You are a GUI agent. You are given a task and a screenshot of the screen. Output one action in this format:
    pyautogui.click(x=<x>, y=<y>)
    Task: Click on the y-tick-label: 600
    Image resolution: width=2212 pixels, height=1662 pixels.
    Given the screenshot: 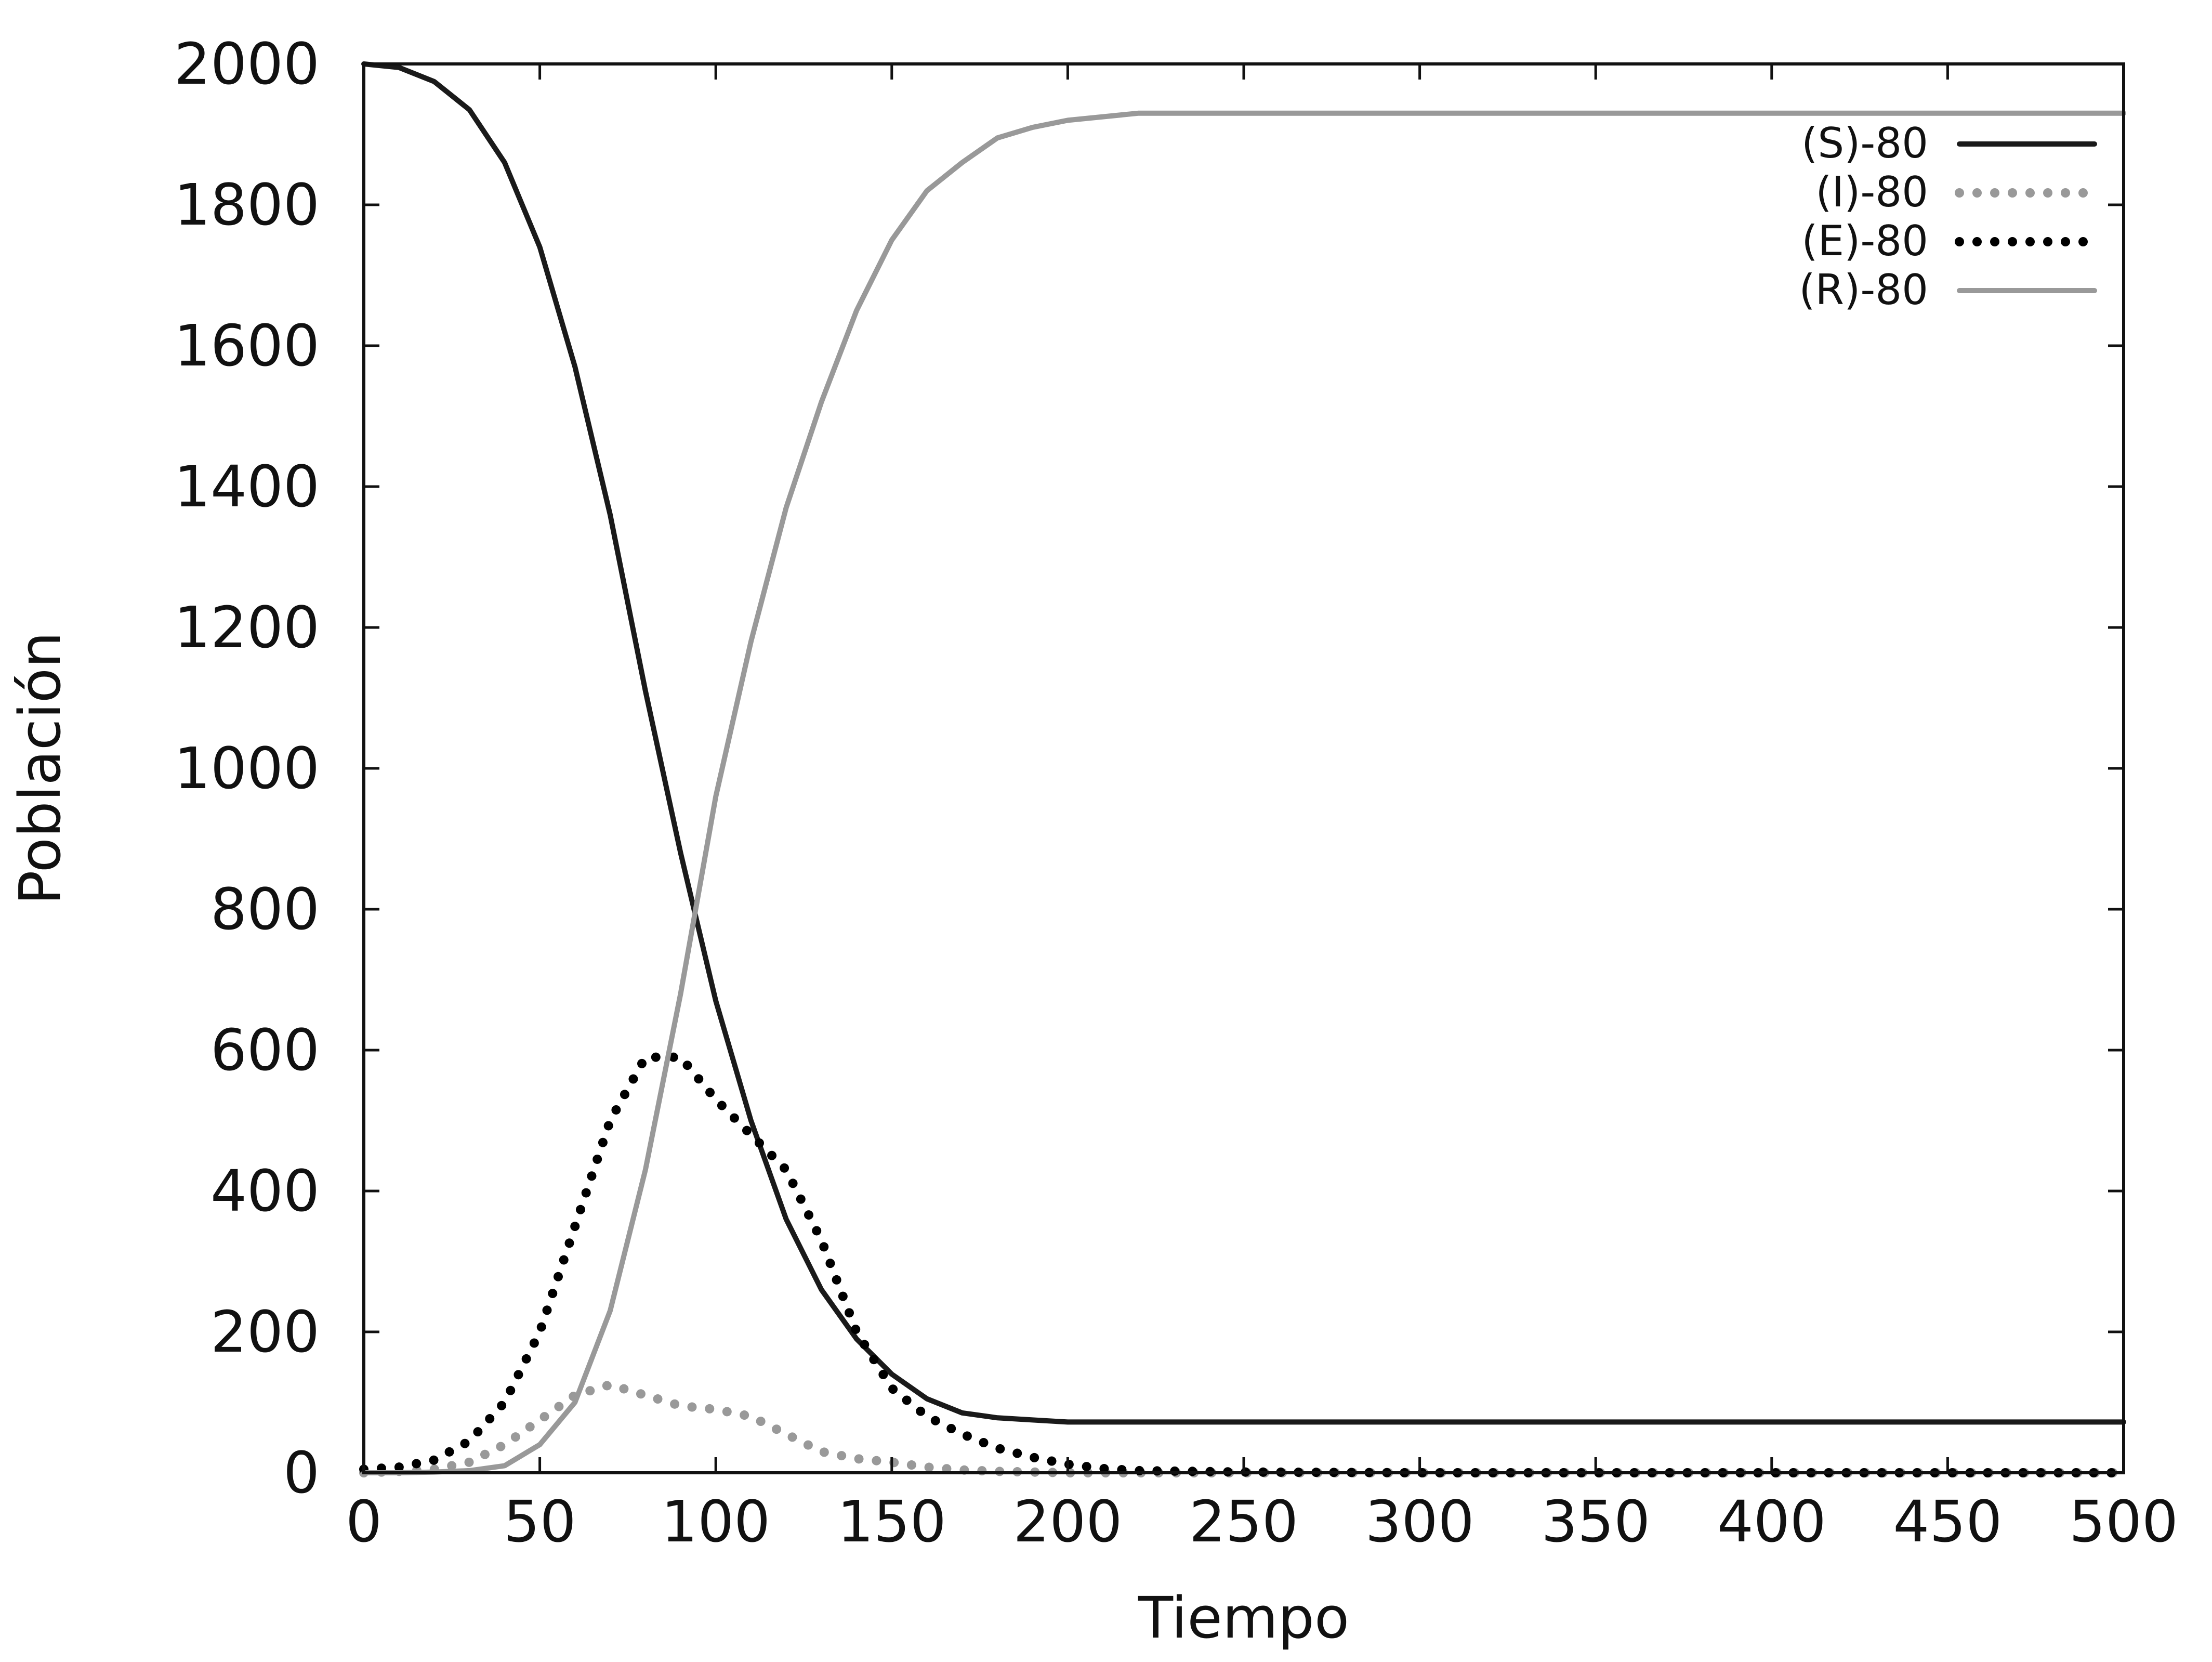 What is the action you would take?
    pyautogui.click(x=265, y=1050)
    